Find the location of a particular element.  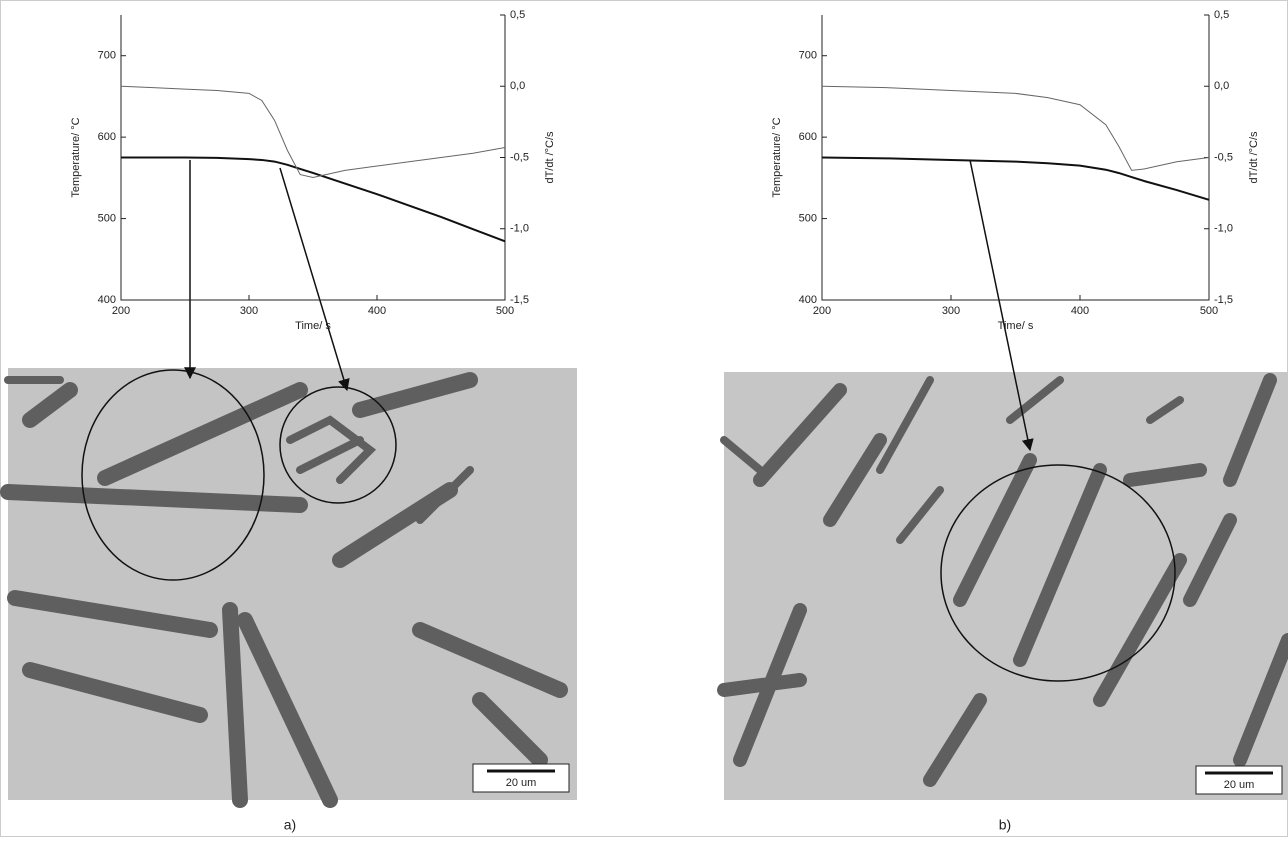

panel-label: a) is located at coordinates (290, 825).